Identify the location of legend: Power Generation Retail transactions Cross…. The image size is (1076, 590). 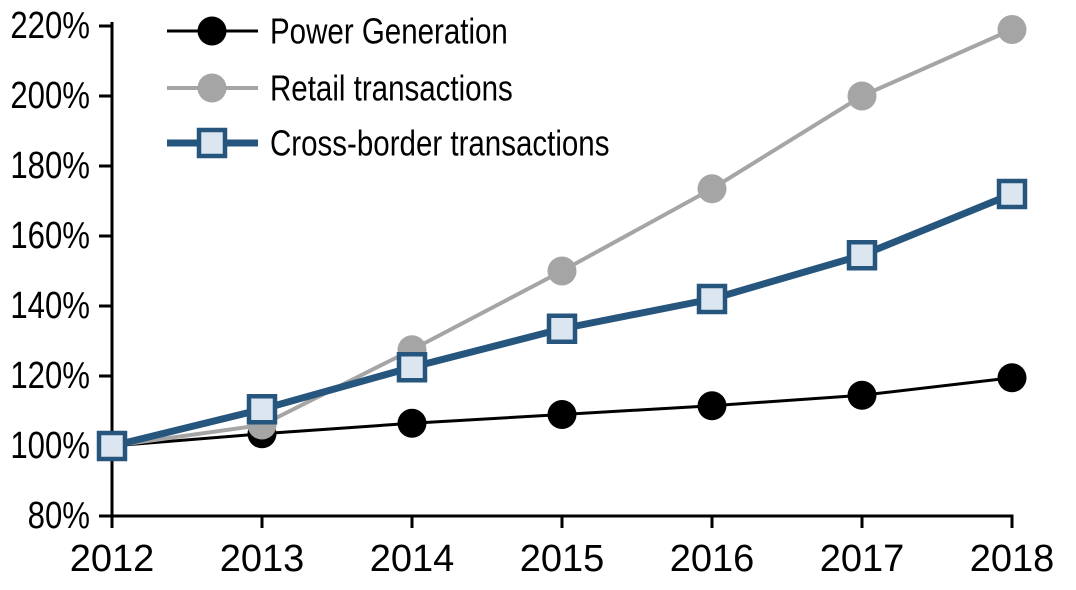
(388, 87).